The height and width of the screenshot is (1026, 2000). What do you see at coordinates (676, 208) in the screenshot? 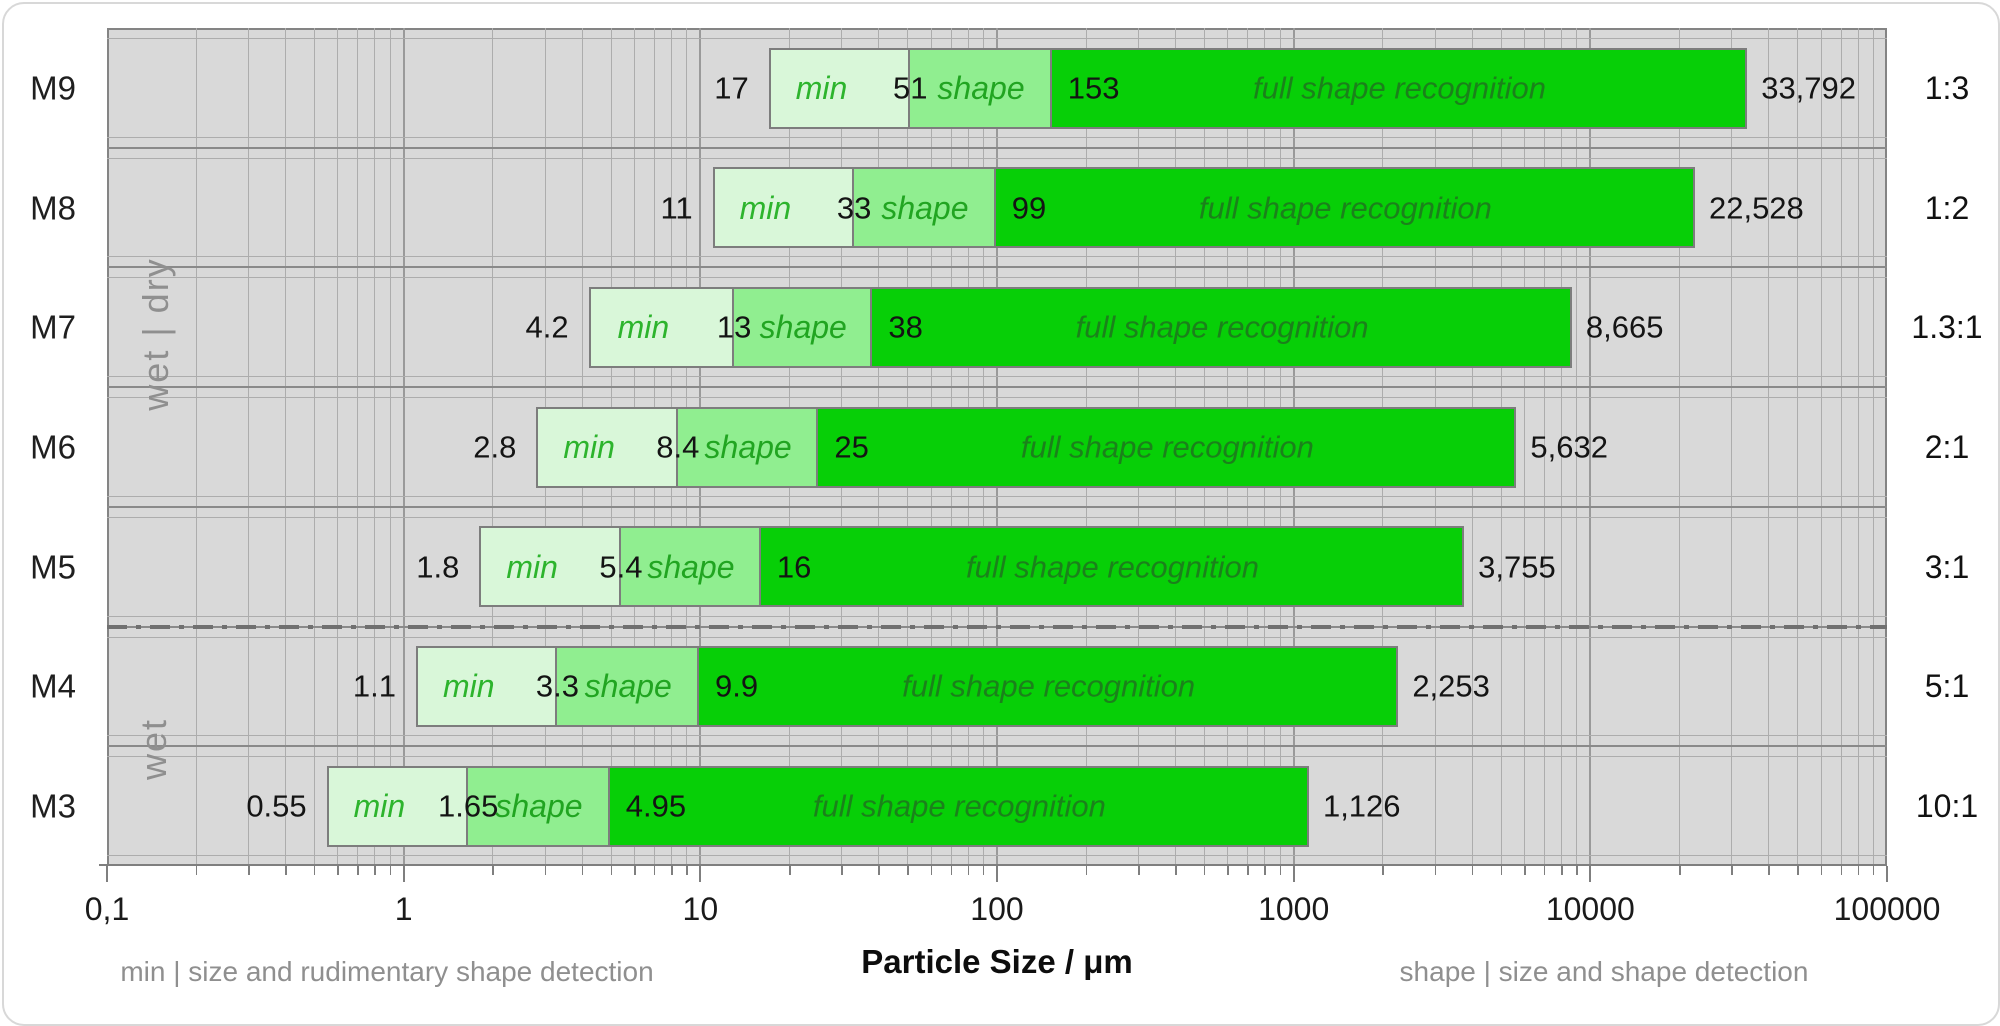
I see `value-start-m8: 11` at bounding box center [676, 208].